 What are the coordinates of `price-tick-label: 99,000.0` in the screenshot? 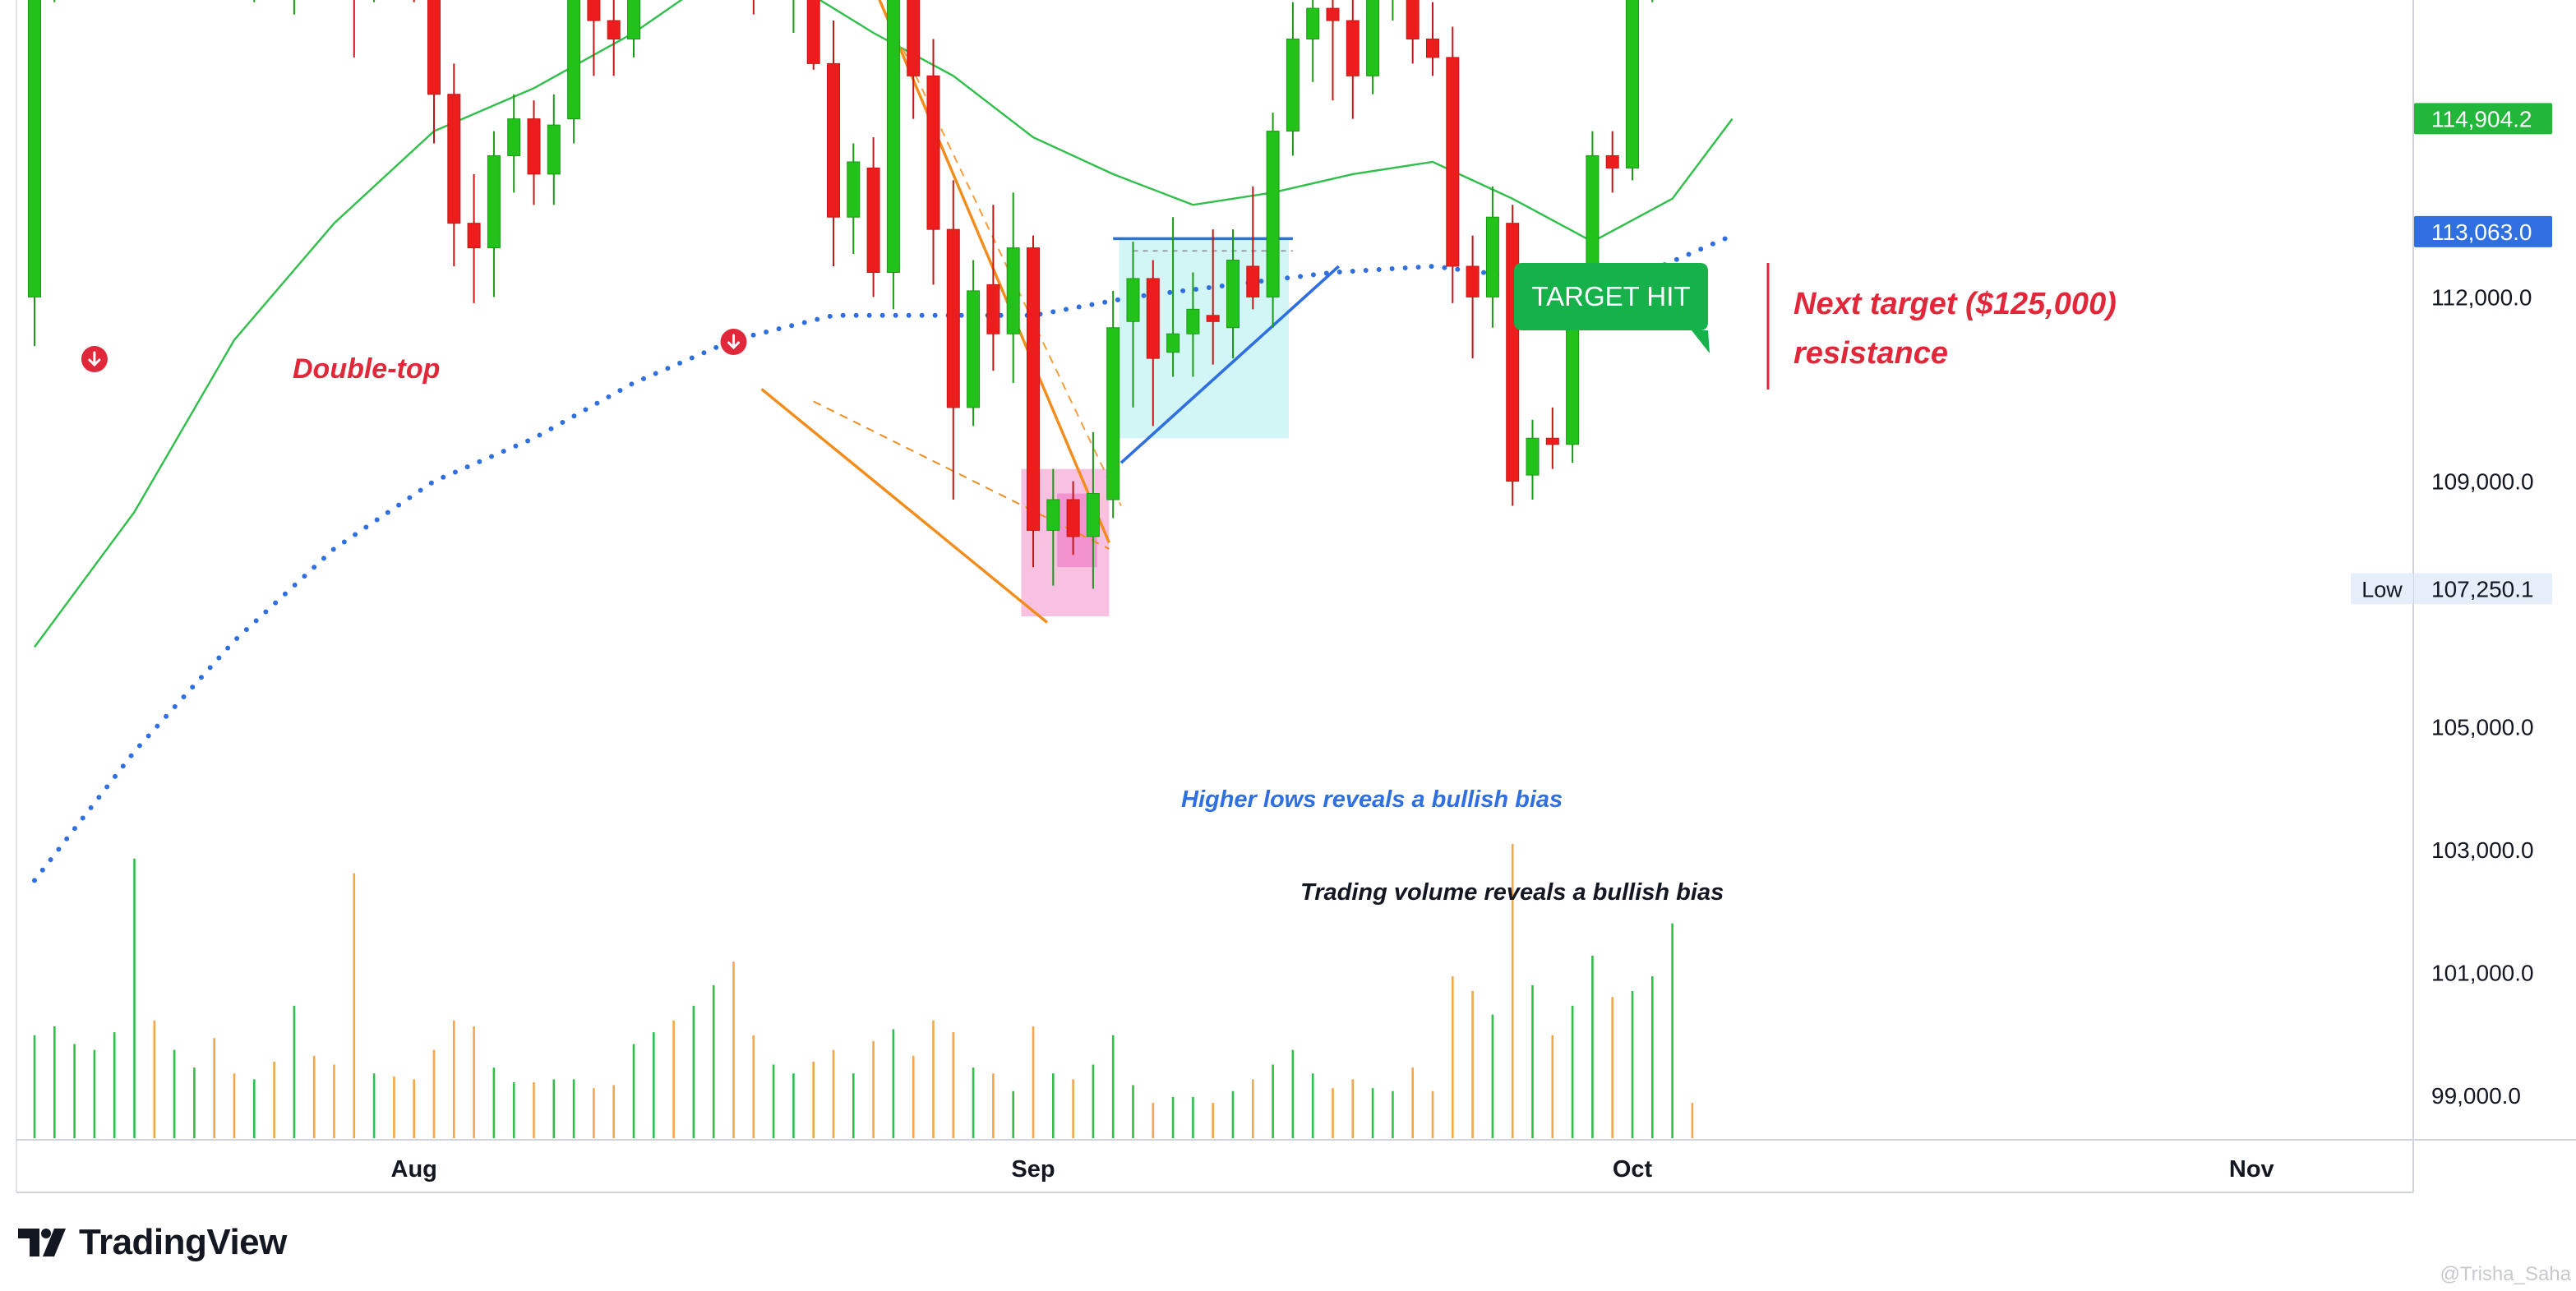 It's located at (2476, 1096).